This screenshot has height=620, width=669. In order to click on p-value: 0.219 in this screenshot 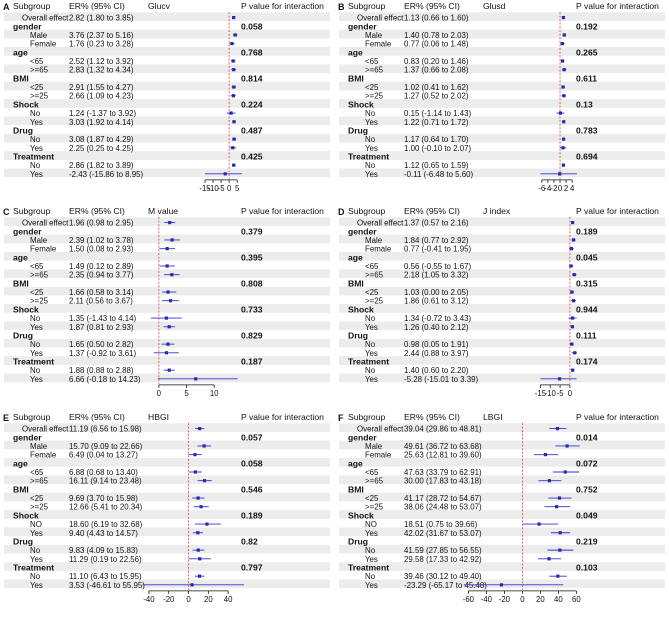, I will do `click(587, 541)`.